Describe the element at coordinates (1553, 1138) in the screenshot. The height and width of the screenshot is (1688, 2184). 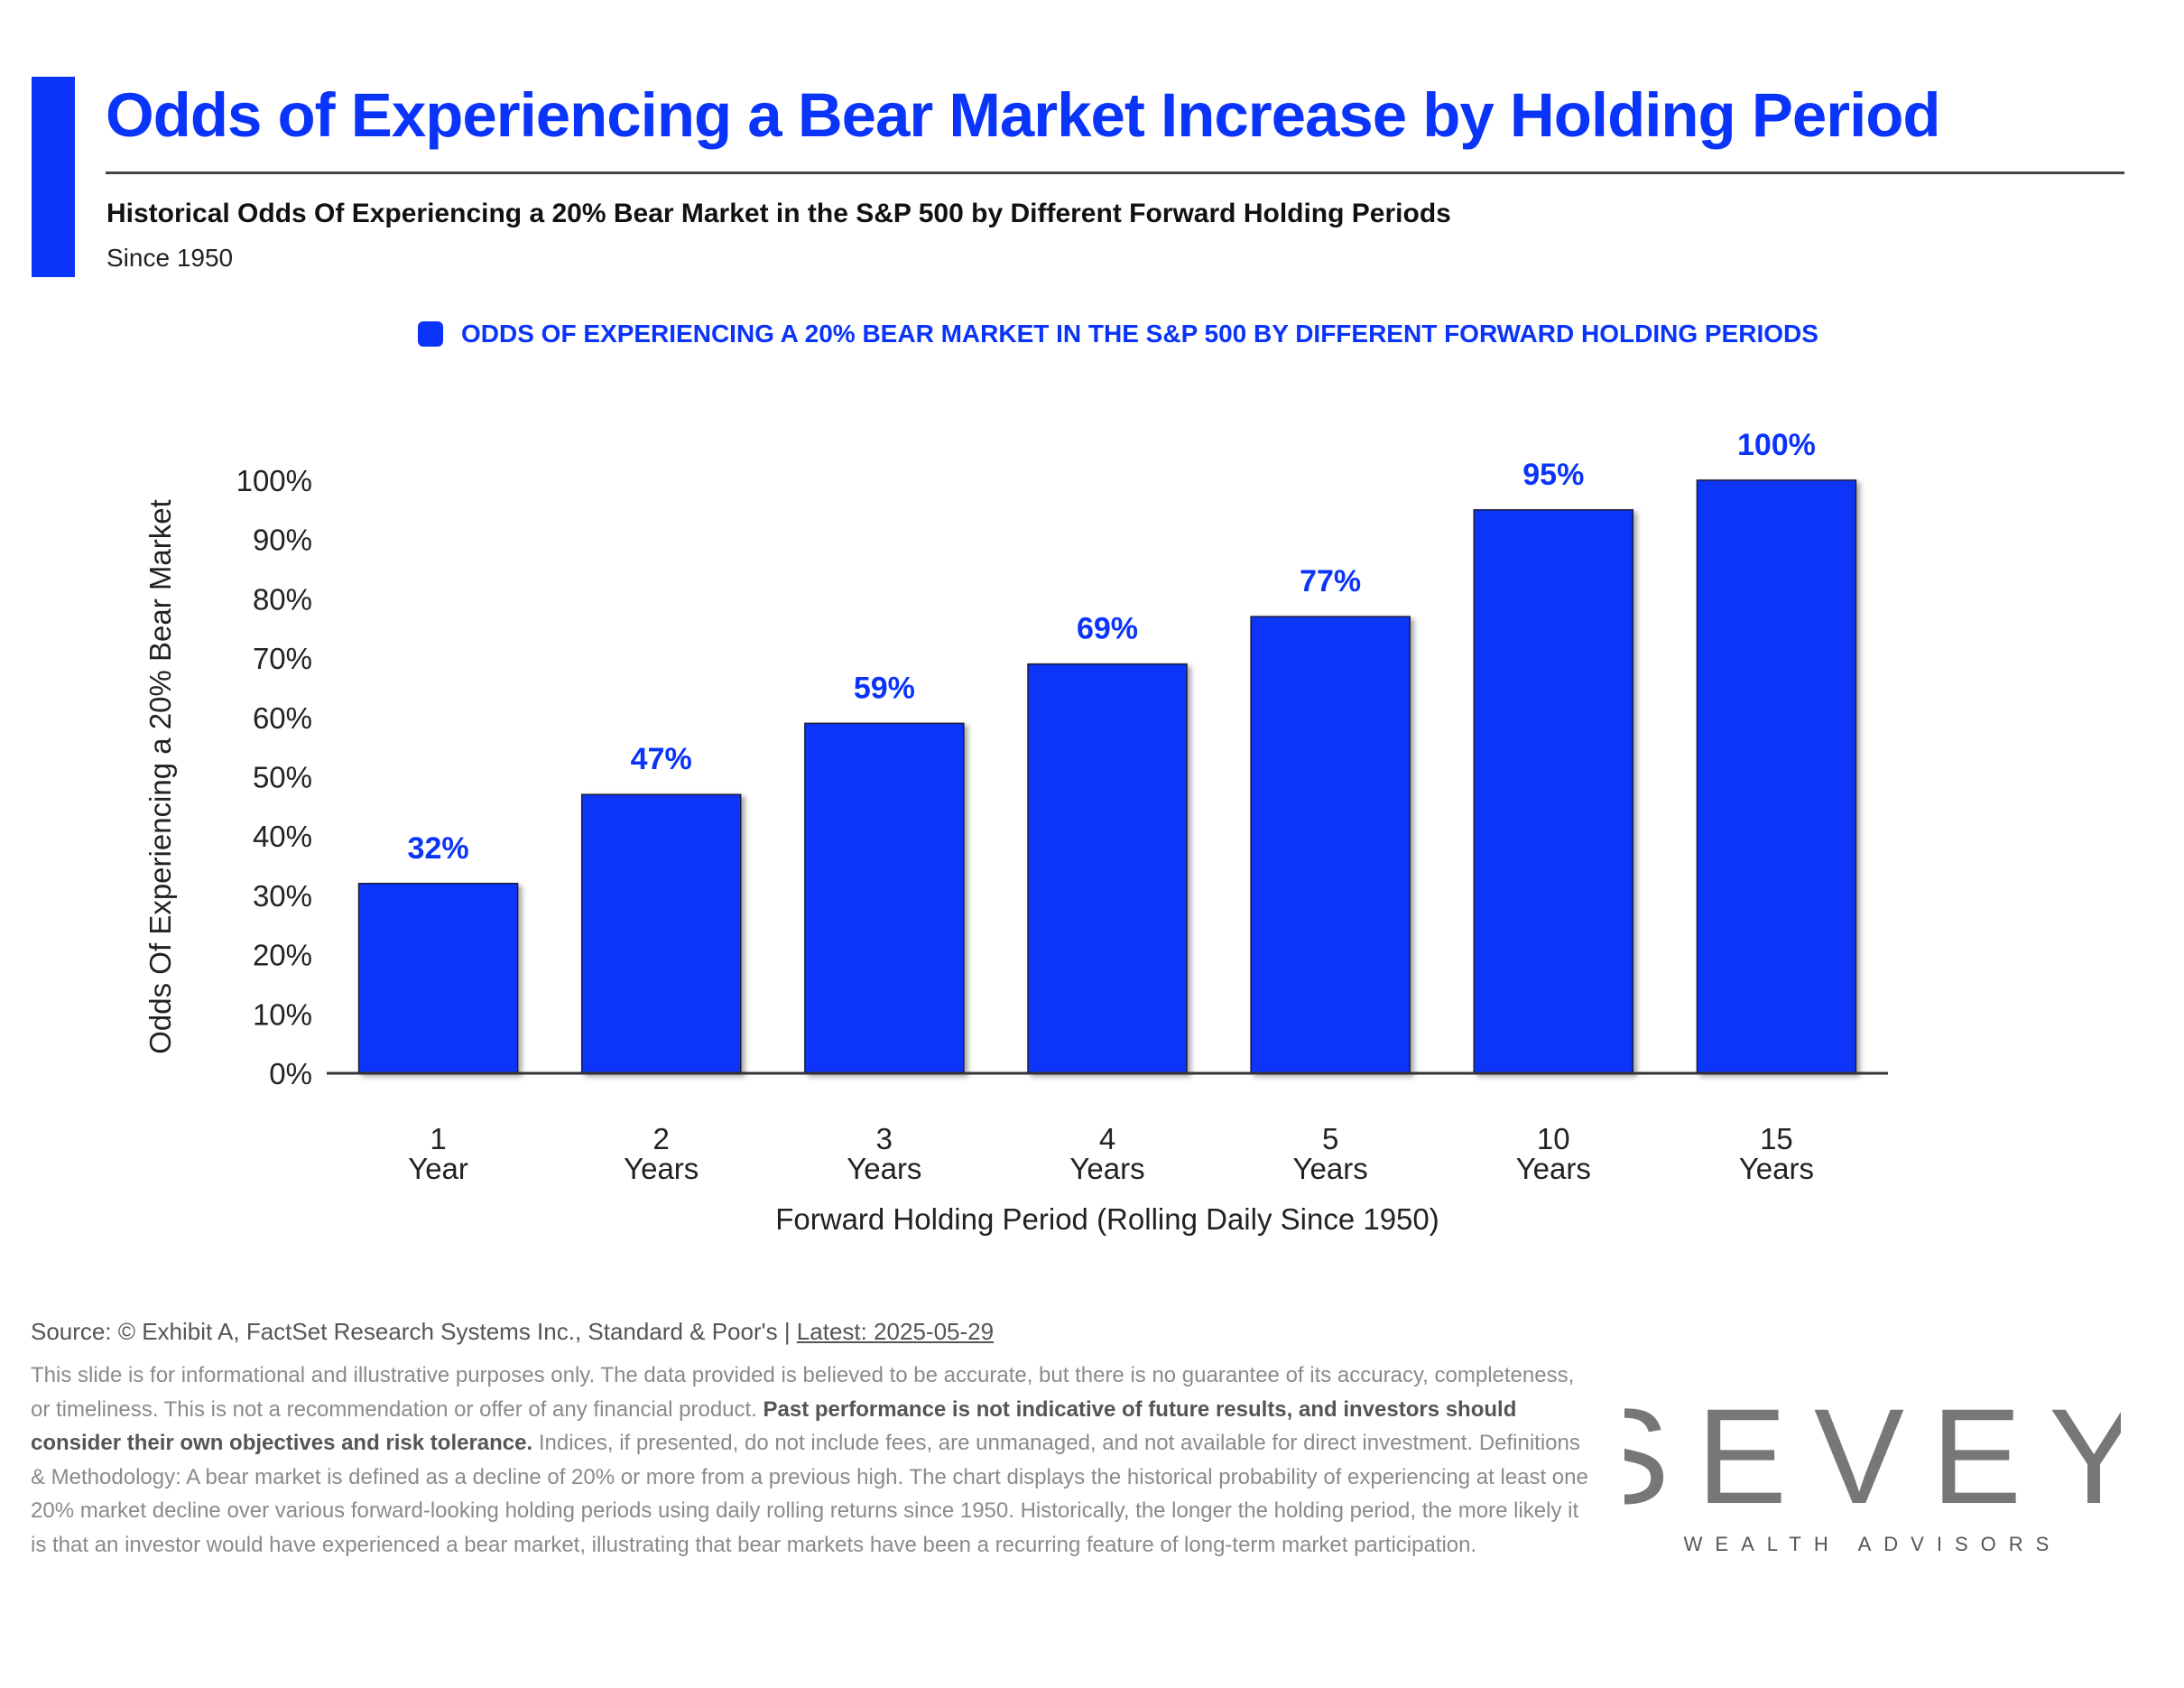
I see `x-tick-number: 10` at that location.